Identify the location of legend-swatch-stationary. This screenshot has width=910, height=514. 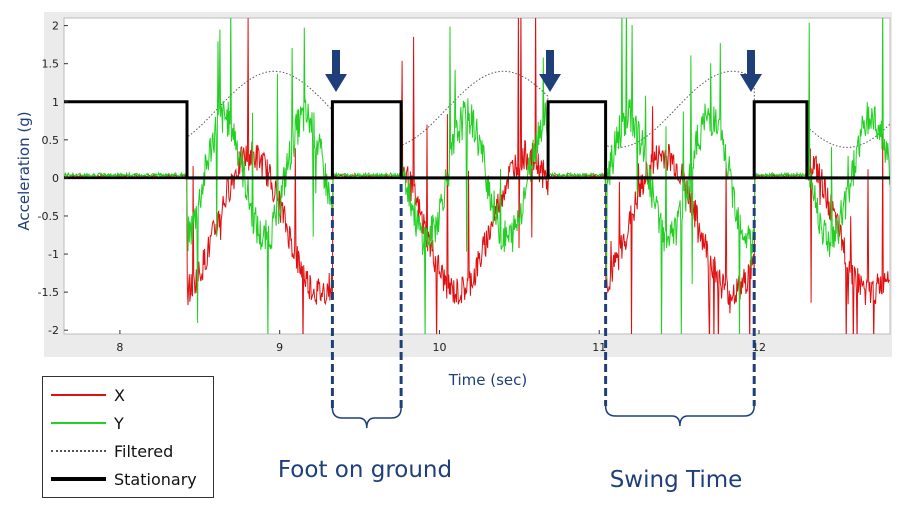
(78, 479).